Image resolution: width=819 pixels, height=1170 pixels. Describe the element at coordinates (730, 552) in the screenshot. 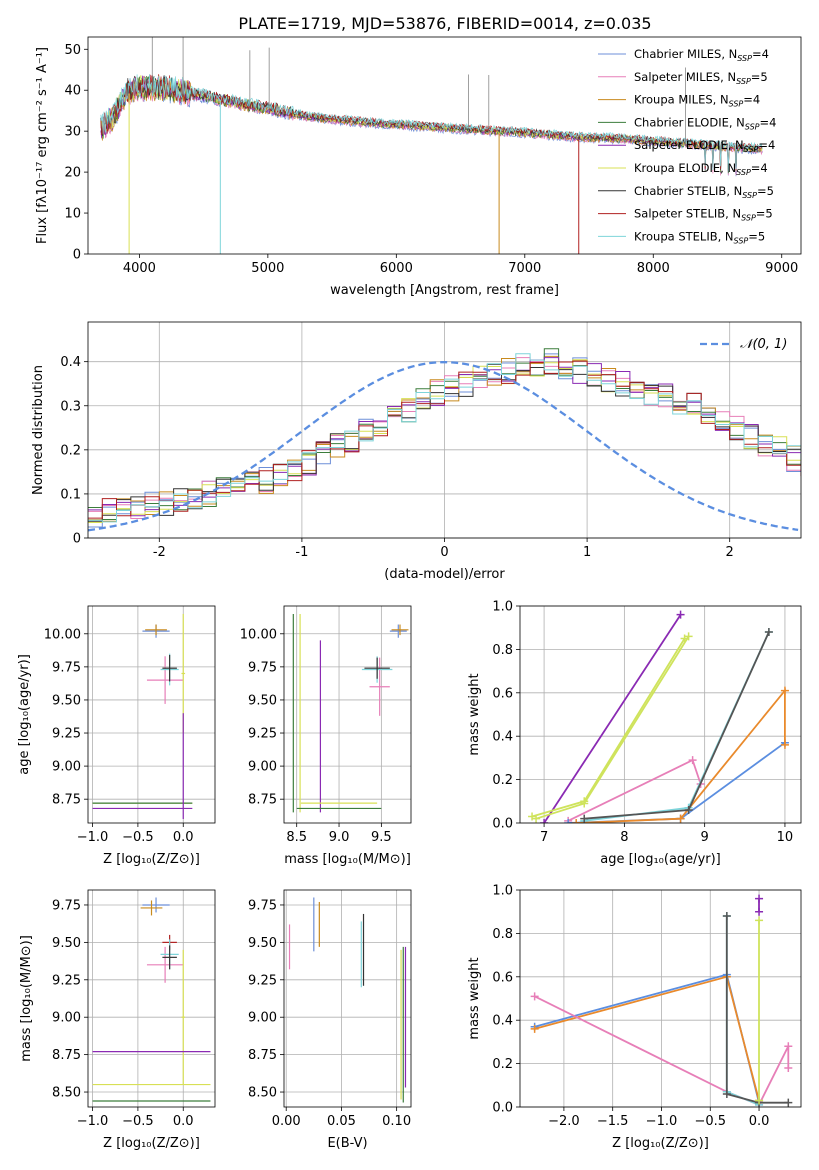

I see `x-tick-label: 2` at that location.